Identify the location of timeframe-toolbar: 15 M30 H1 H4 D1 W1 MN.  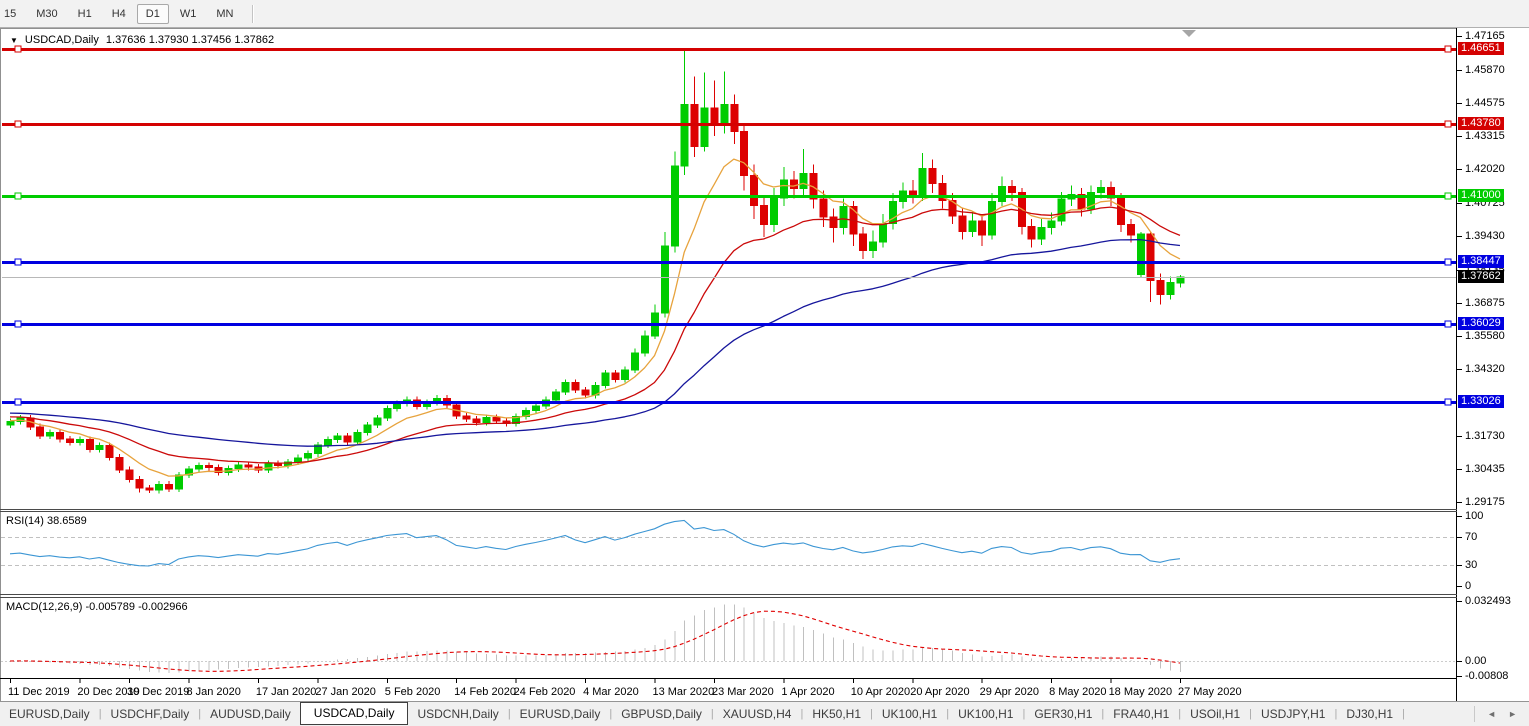
(764, 14).